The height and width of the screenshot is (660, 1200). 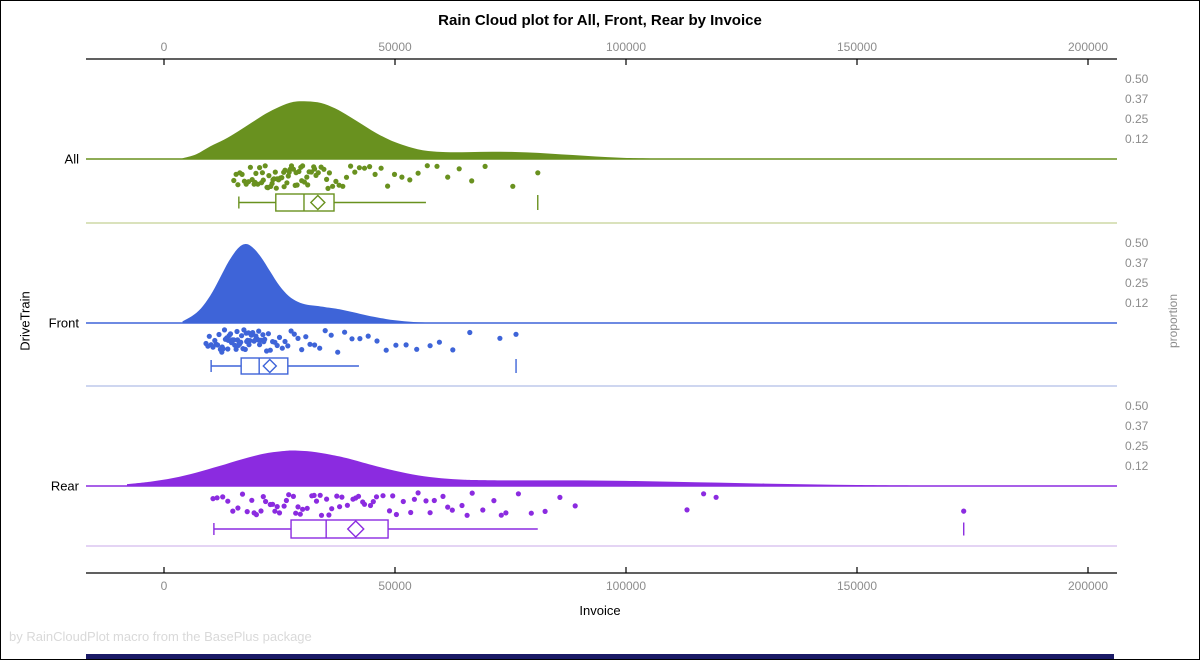 I want to click on proportion-tick-label: 0.12, so click(x=1137, y=303).